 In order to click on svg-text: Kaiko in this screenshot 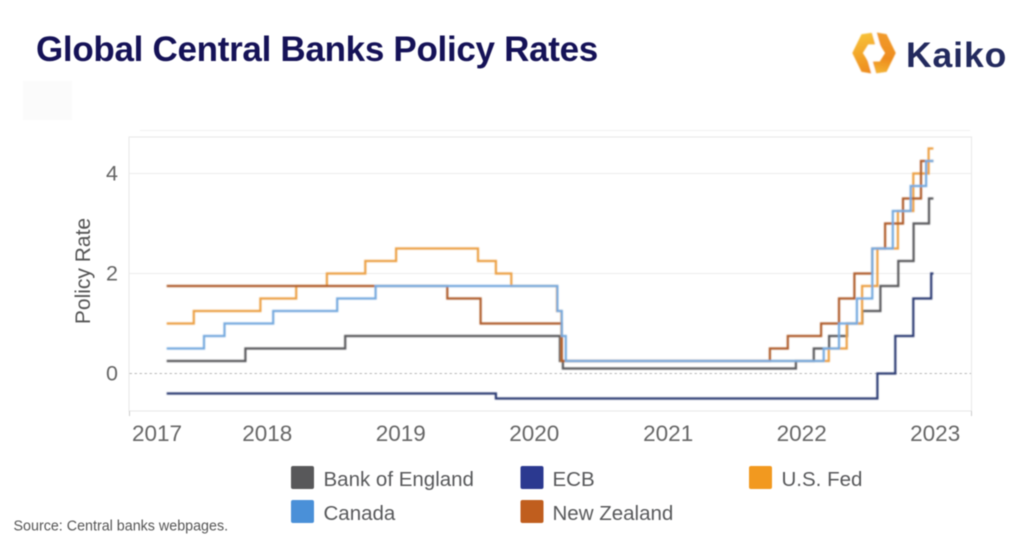, I will do `click(956, 55)`.